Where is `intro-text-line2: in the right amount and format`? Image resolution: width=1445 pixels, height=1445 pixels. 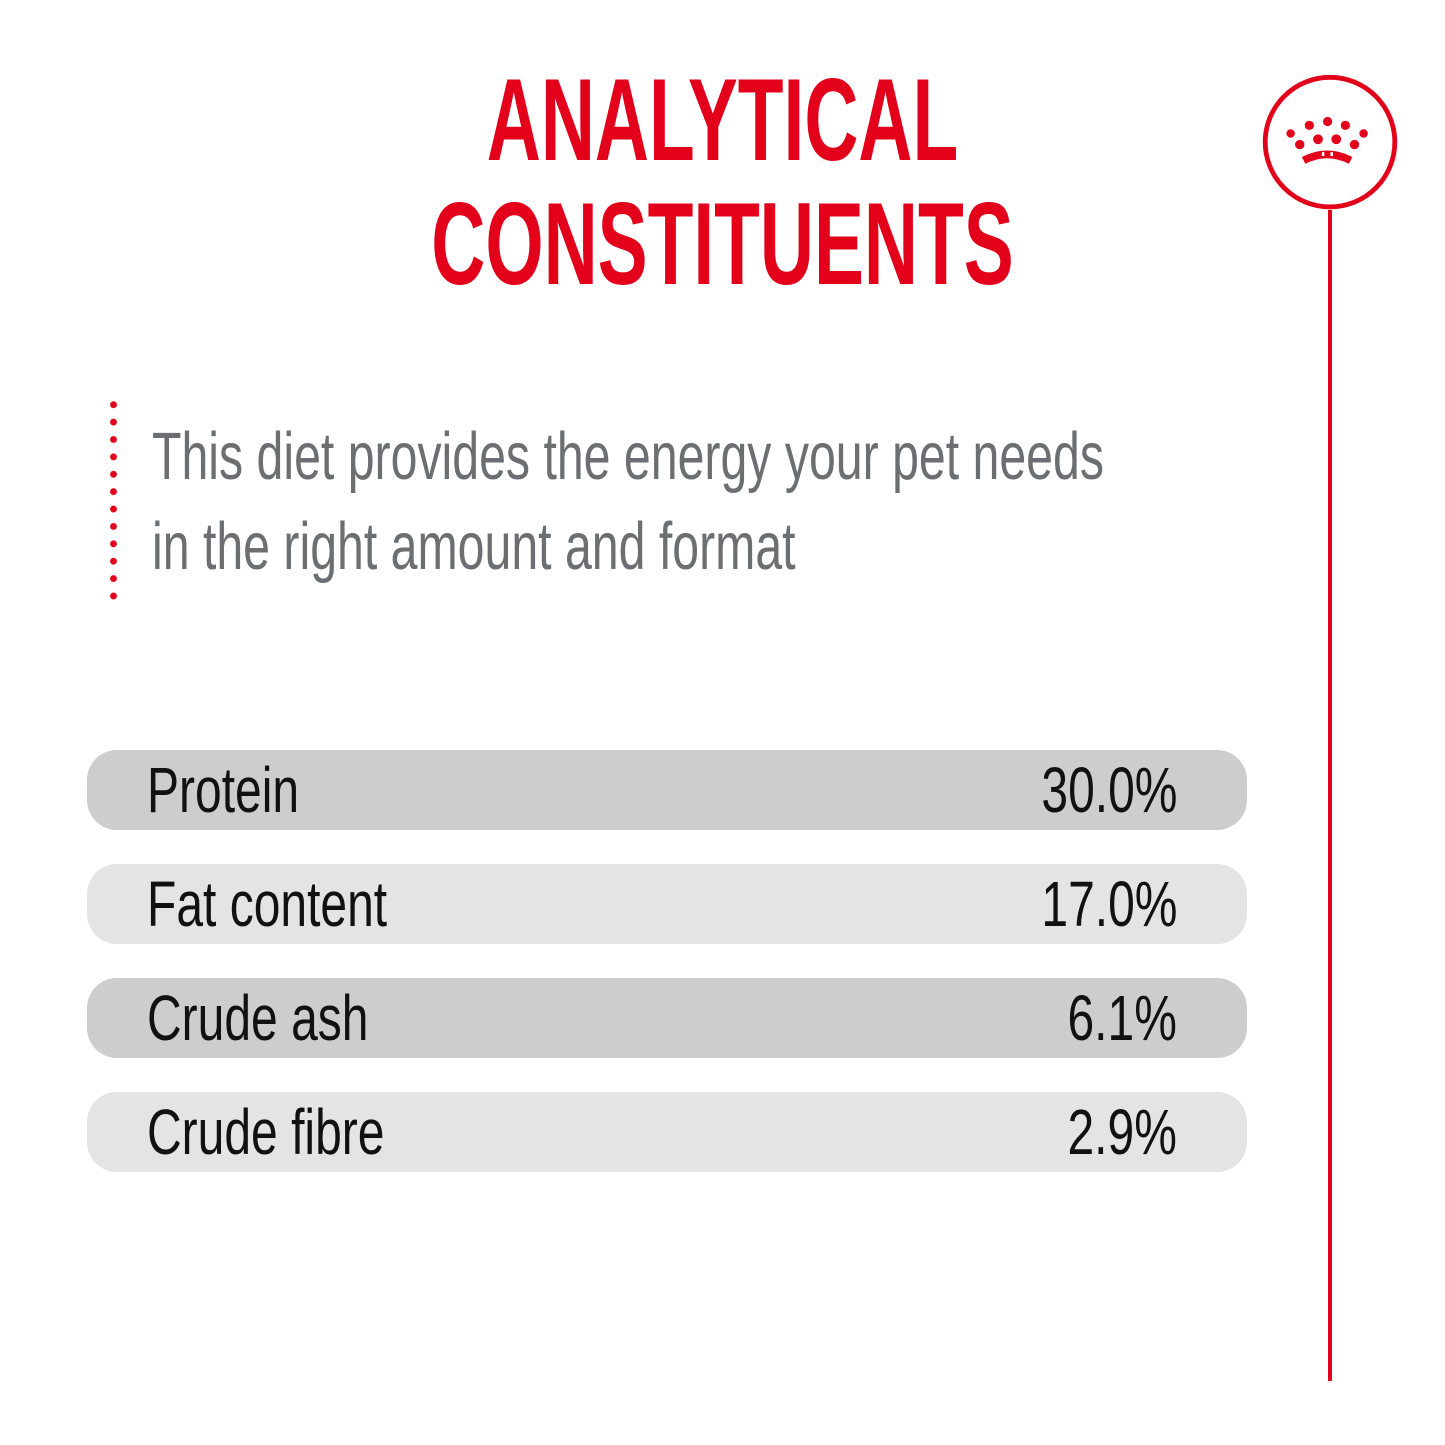
intro-text-line2: in the right amount and format is located at coordinates (474, 546).